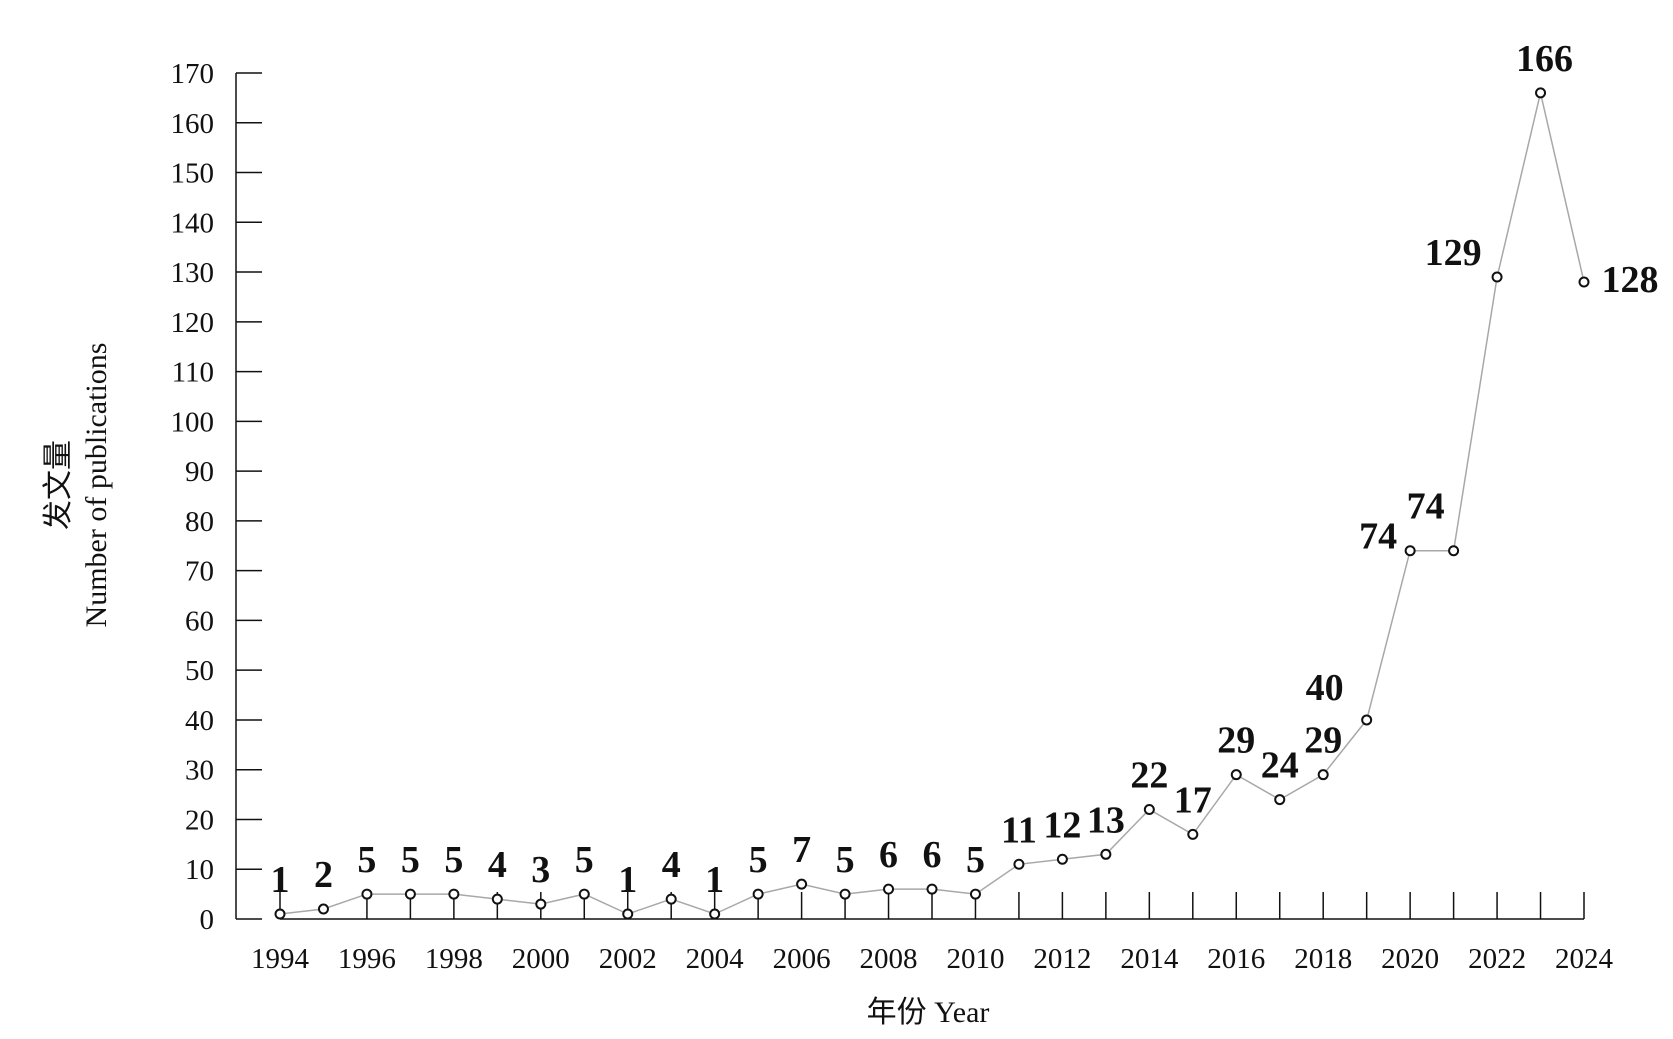  Describe the element at coordinates (199, 820) in the screenshot. I see `y-tick-label: 20` at that location.